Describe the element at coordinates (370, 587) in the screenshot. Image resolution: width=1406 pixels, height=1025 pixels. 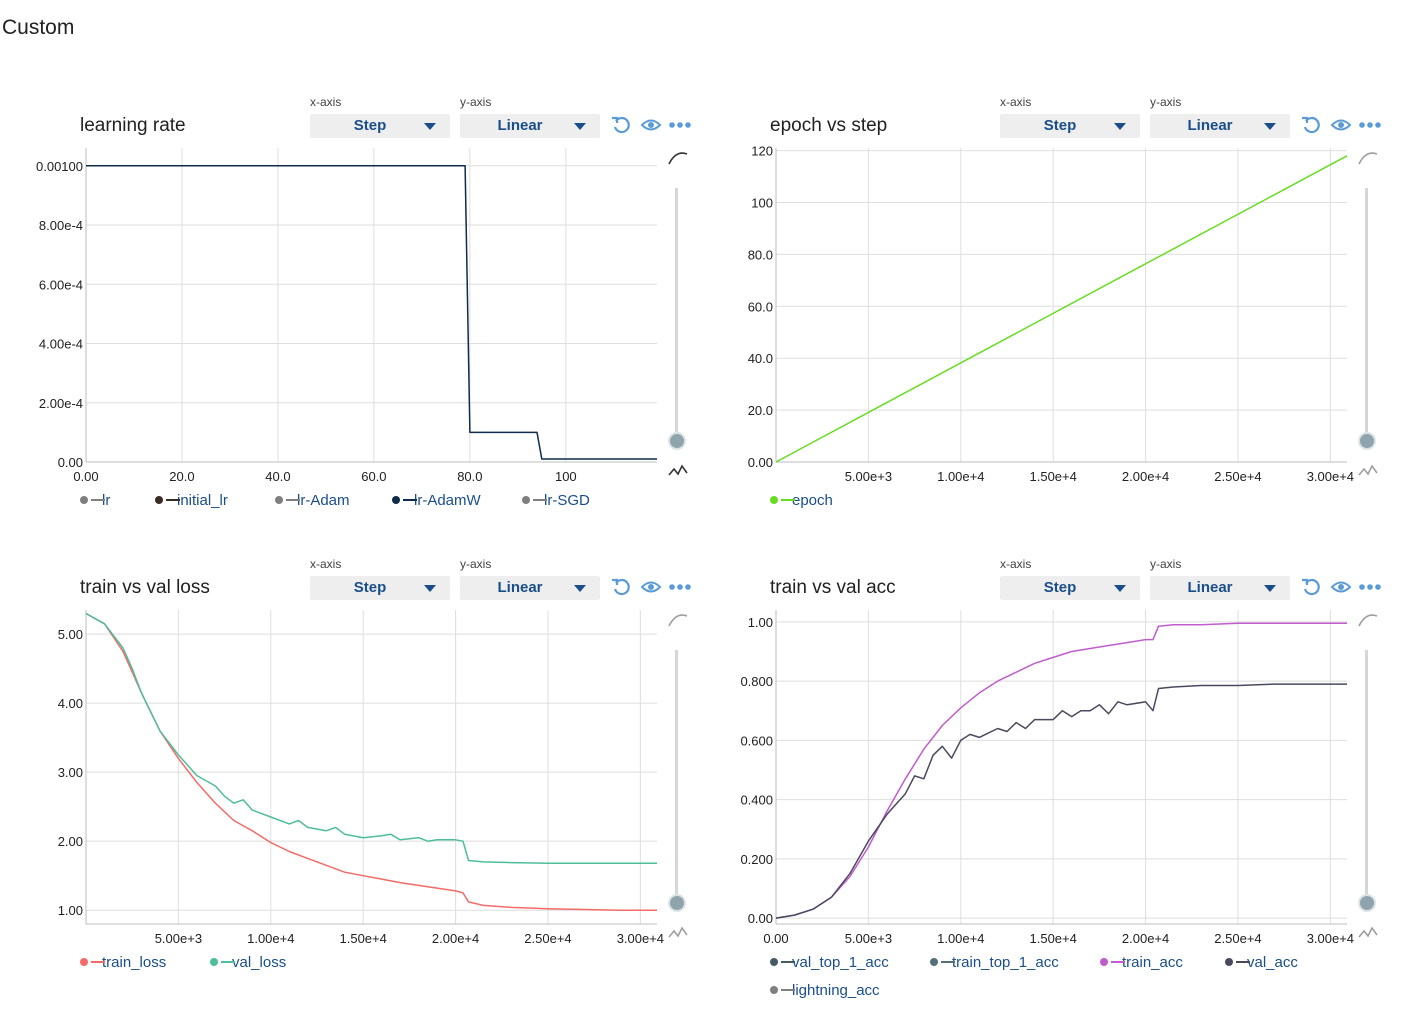
I see `x-axis-select-value: Step` at that location.